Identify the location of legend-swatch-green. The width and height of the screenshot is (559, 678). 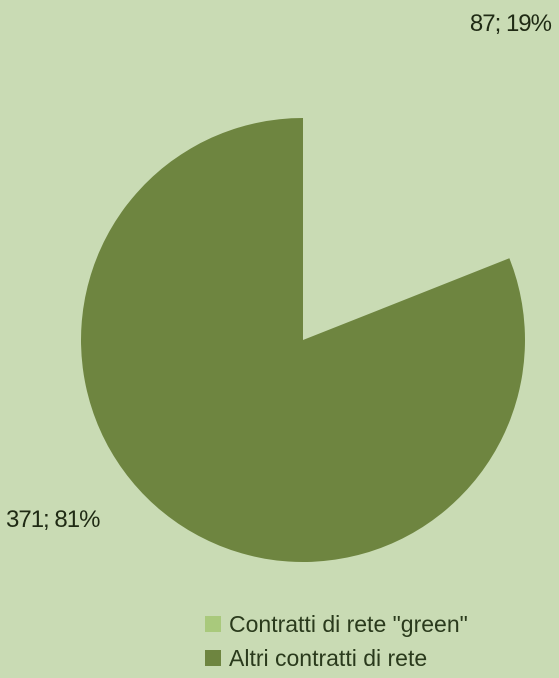
(213, 624).